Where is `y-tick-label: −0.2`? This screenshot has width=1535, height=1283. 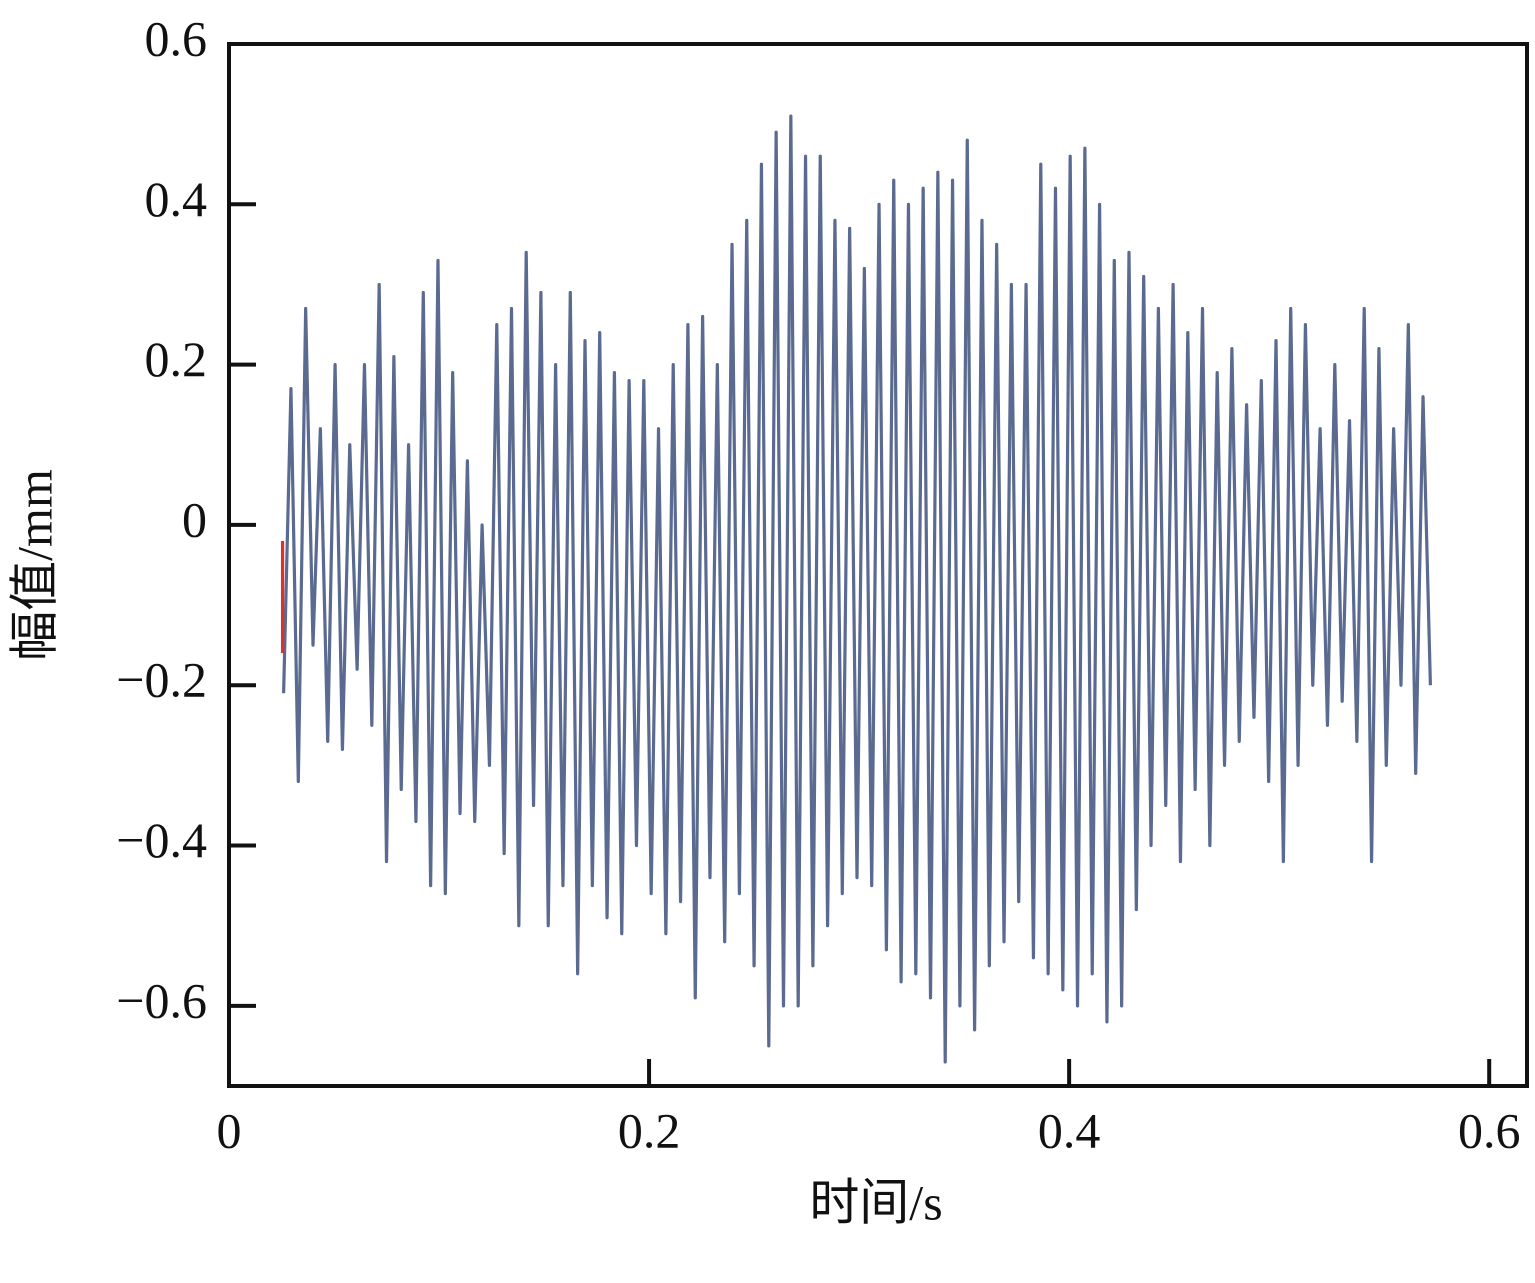 y-tick-label: −0.2 is located at coordinates (161, 680).